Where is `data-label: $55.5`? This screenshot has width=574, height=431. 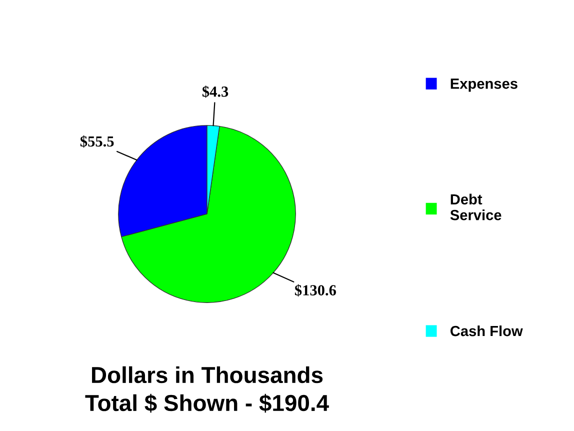
data-label: $55.5 is located at coordinates (97, 141).